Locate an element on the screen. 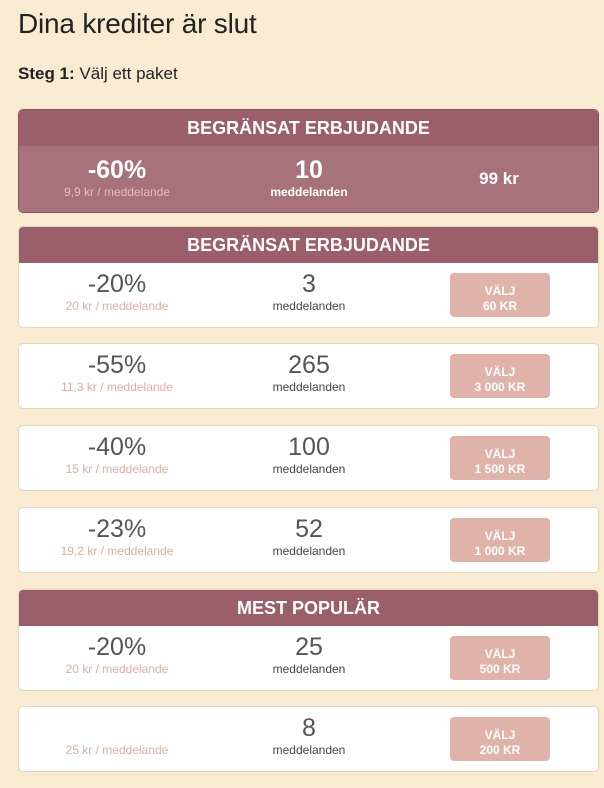 The image size is (604, 788). action-column: VÄLJ 3 000 KR is located at coordinates (500, 376).